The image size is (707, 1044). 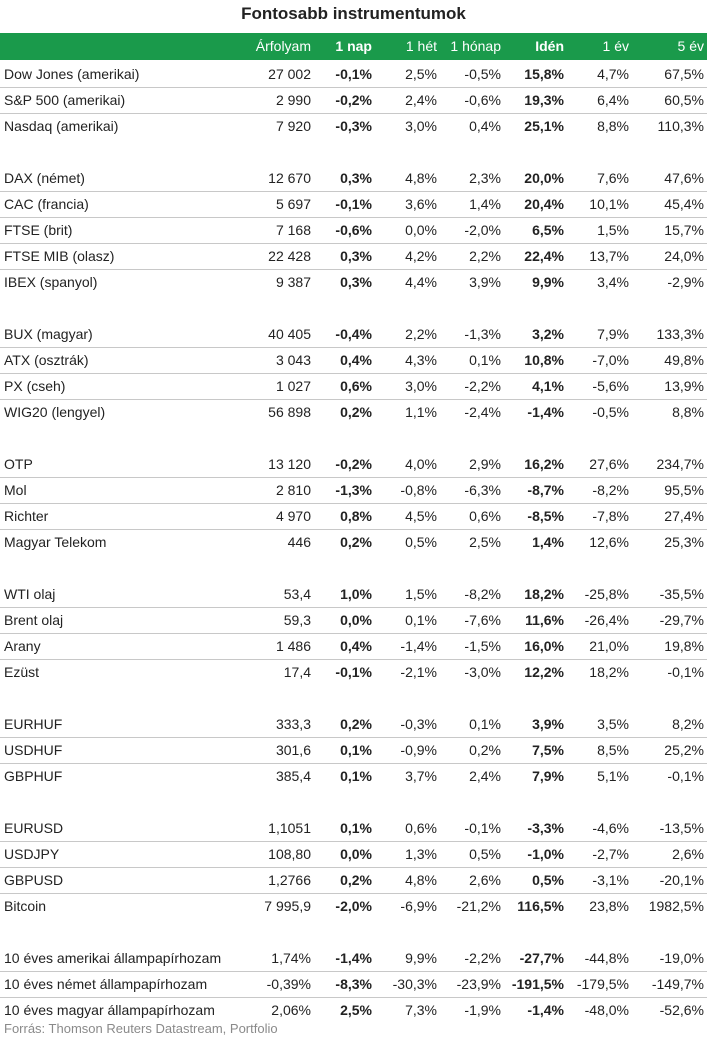 What do you see at coordinates (684, 74) in the screenshot?
I see `cell-5-year: 67,5%` at bounding box center [684, 74].